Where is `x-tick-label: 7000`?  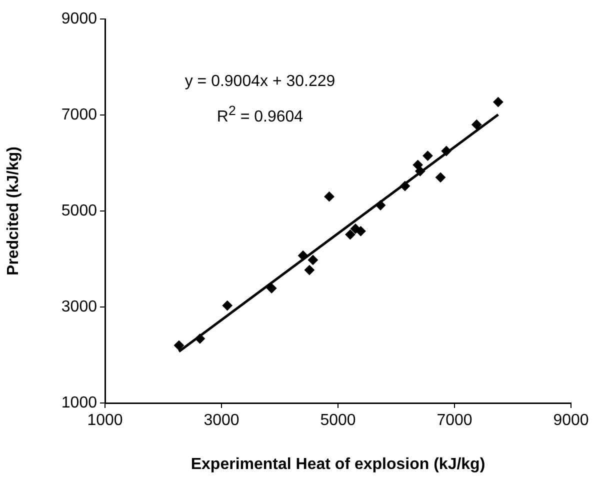 x-tick-label: 7000 is located at coordinates (454, 421).